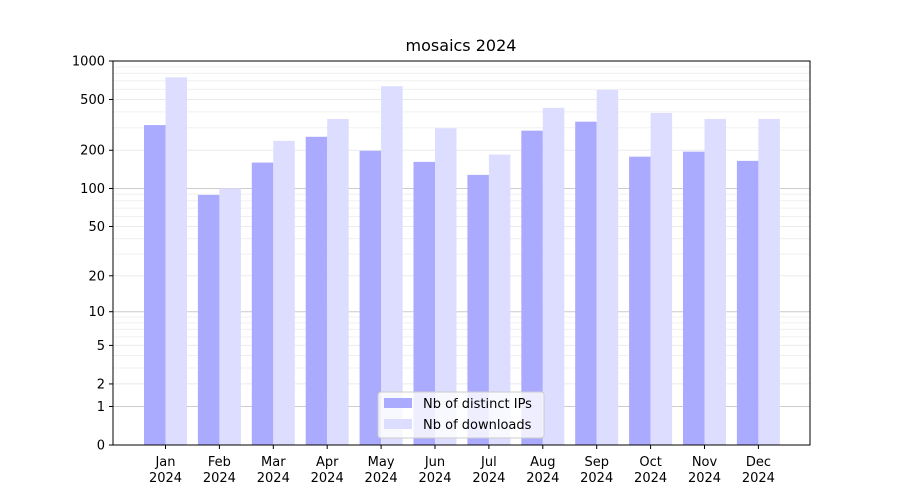 Image resolution: width=900 pixels, height=500 pixels. Describe the element at coordinates (596, 462) in the screenshot. I see `x-tick-label-month: Sep` at that location.